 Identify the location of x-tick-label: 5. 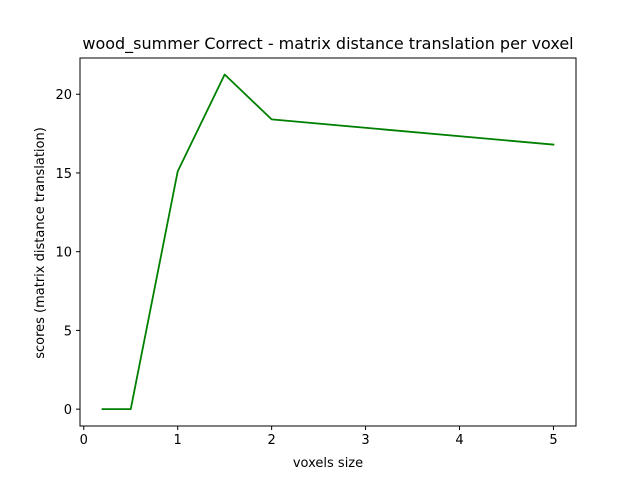
(553, 440).